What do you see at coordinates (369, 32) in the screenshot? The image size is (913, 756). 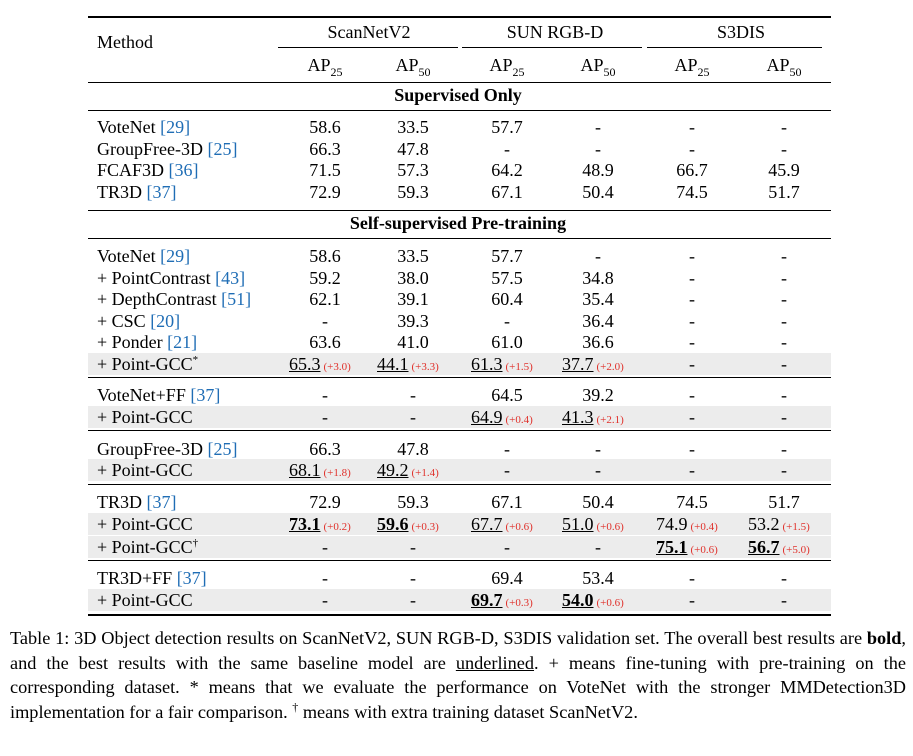 I see `dataset-header-scannet: ScanNetV2` at bounding box center [369, 32].